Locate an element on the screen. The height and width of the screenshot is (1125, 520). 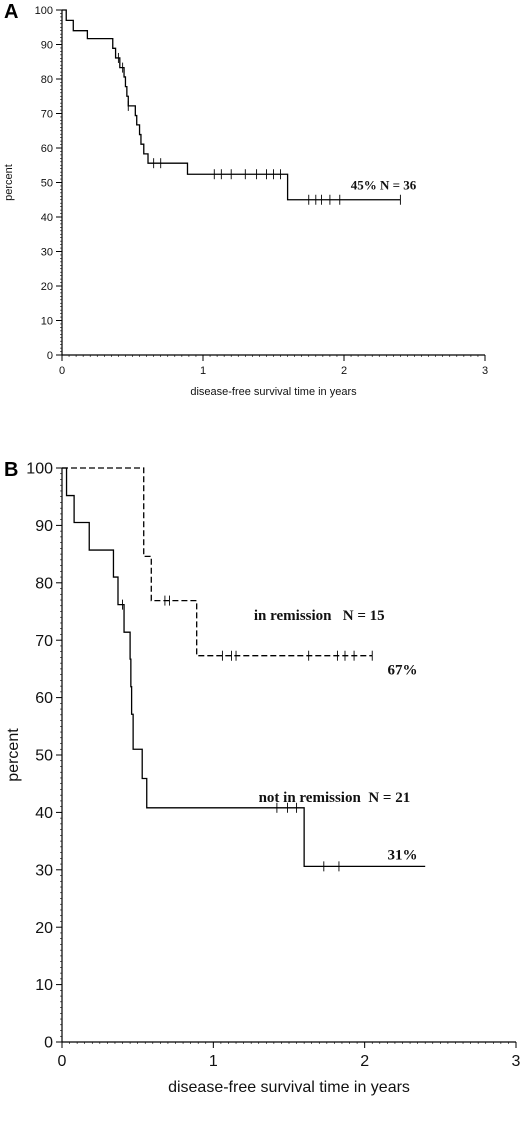
panel-b-annotation: in remission N = 15 is located at coordinates (319, 616).